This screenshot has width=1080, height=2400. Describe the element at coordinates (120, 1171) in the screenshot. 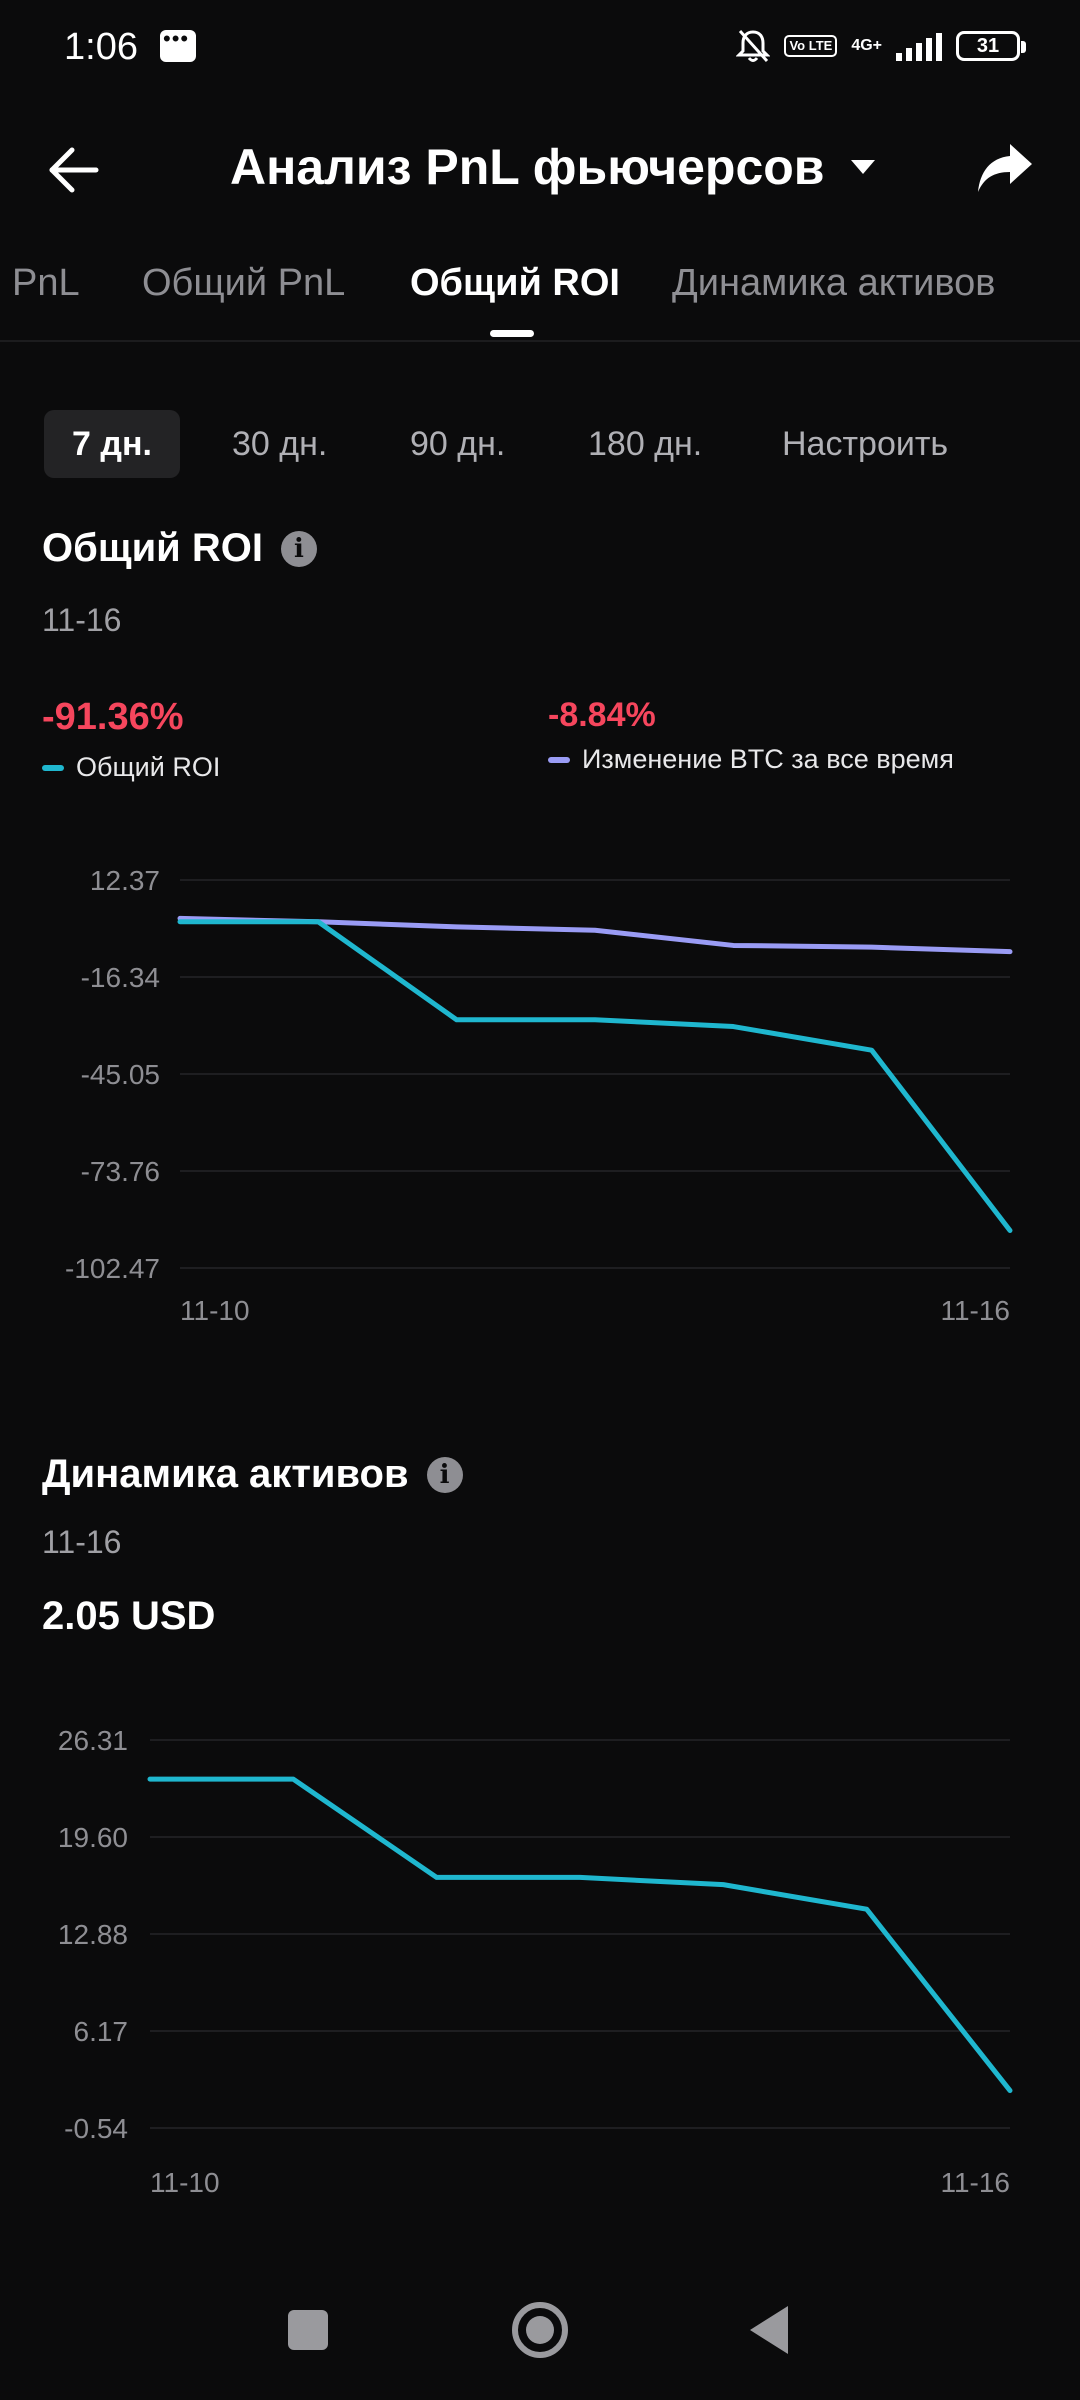

I see `y-tick-label: -73.76` at that location.